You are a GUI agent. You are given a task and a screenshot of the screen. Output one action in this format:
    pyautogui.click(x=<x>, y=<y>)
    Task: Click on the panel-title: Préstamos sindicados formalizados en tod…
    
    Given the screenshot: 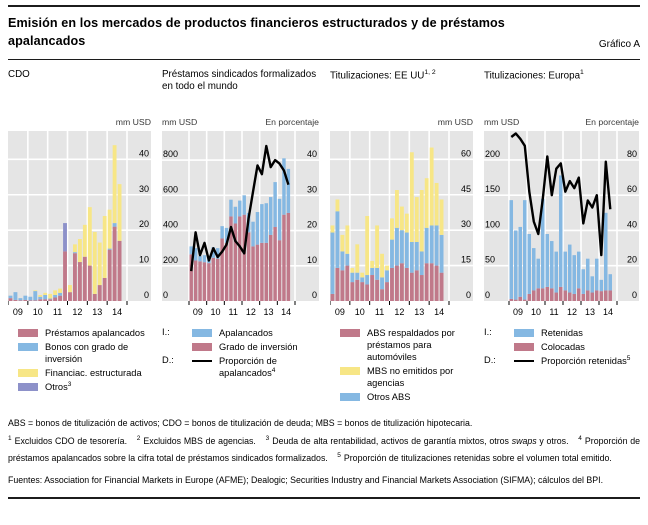 What is the action you would take?
    pyautogui.click(x=239, y=80)
    